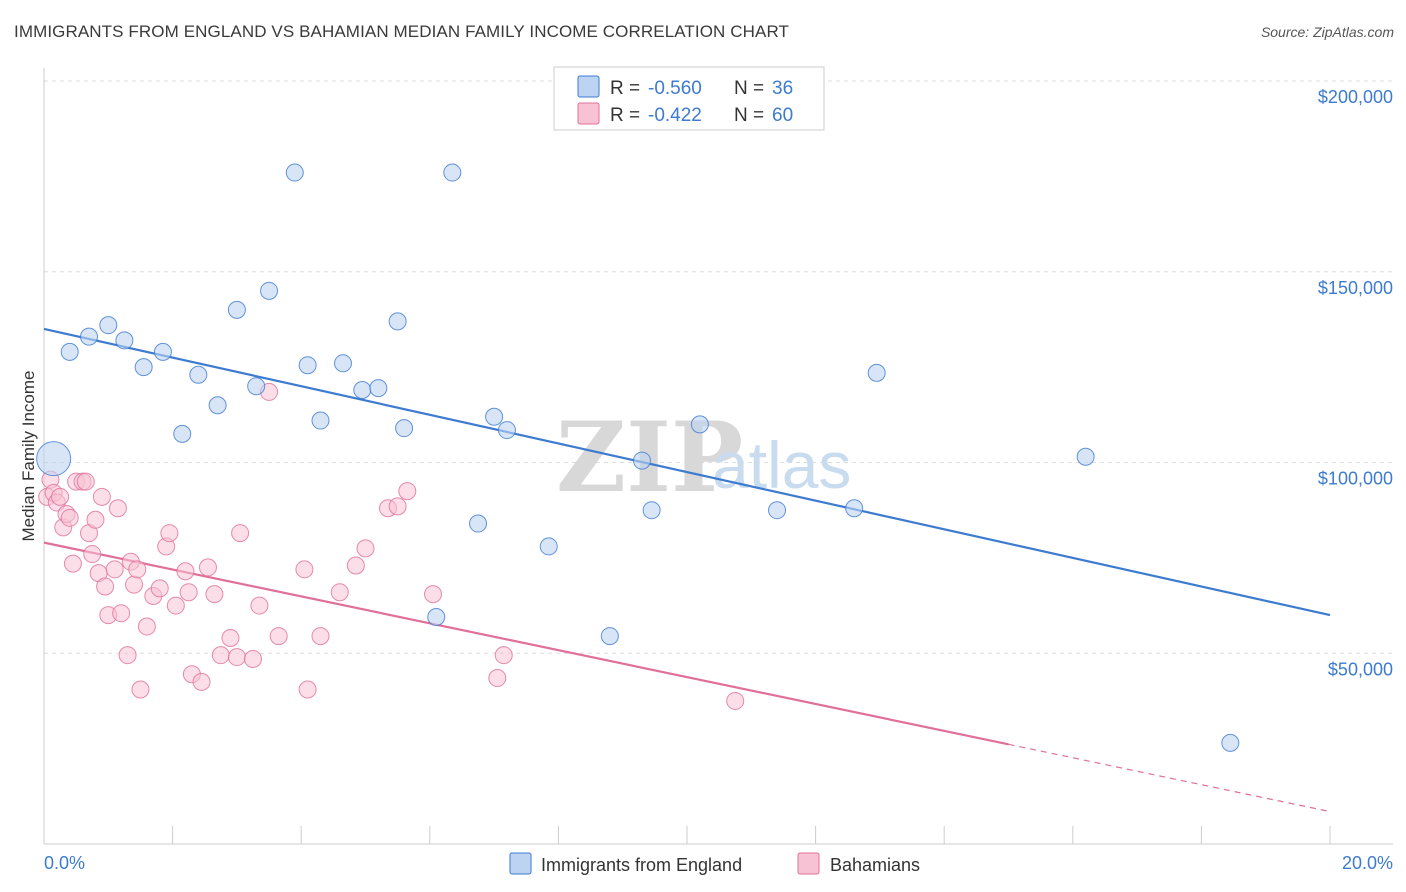  What do you see at coordinates (749, 88) in the screenshot?
I see `legend-n-label-england: N =` at bounding box center [749, 88].